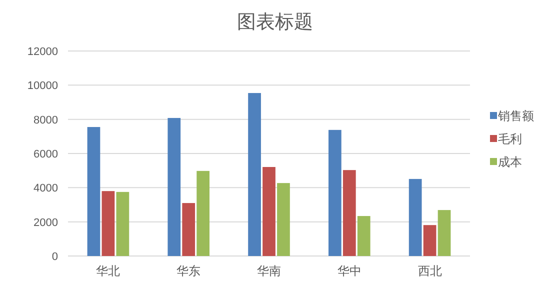 The height and width of the screenshot is (288, 550). What do you see at coordinates (42, 86) in the screenshot?
I see `y-tick-label: 10000` at bounding box center [42, 86].